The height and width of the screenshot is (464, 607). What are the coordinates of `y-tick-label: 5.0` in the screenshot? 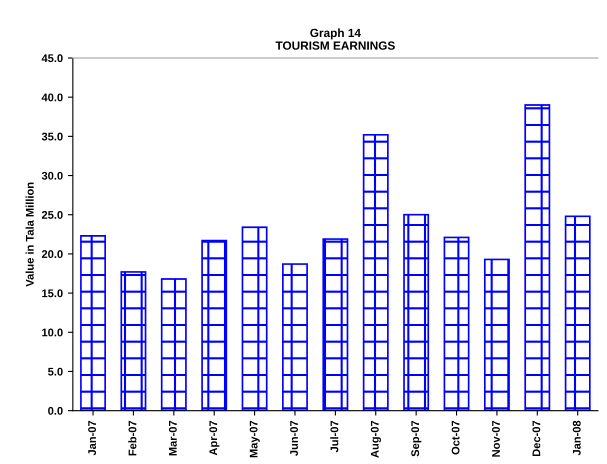 It's located at (55, 372).